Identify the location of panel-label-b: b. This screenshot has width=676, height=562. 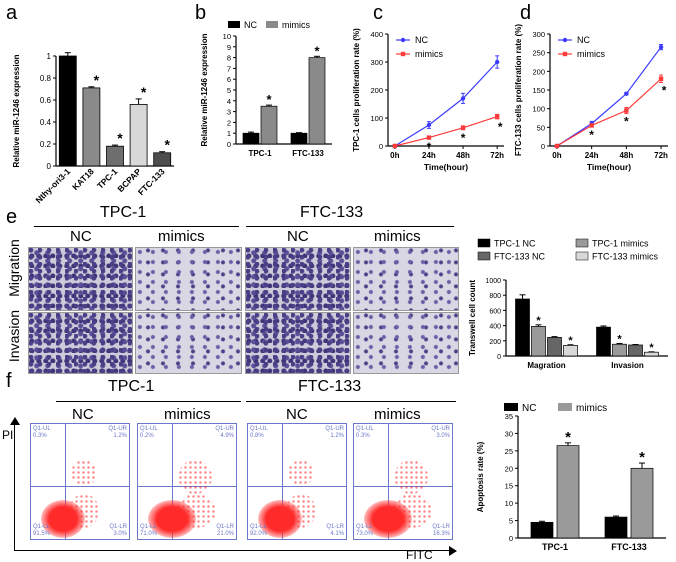
(201, 13).